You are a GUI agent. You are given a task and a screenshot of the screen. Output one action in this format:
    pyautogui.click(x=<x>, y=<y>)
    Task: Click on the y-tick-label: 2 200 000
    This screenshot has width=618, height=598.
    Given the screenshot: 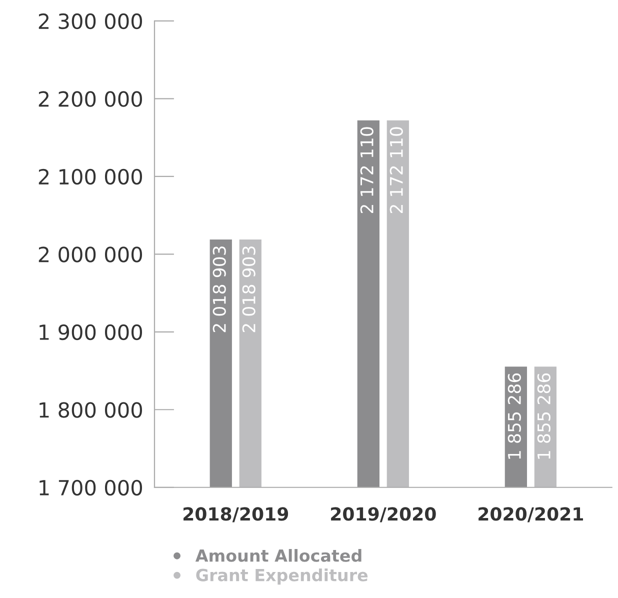 What is the action you would take?
    pyautogui.click(x=90, y=99)
    